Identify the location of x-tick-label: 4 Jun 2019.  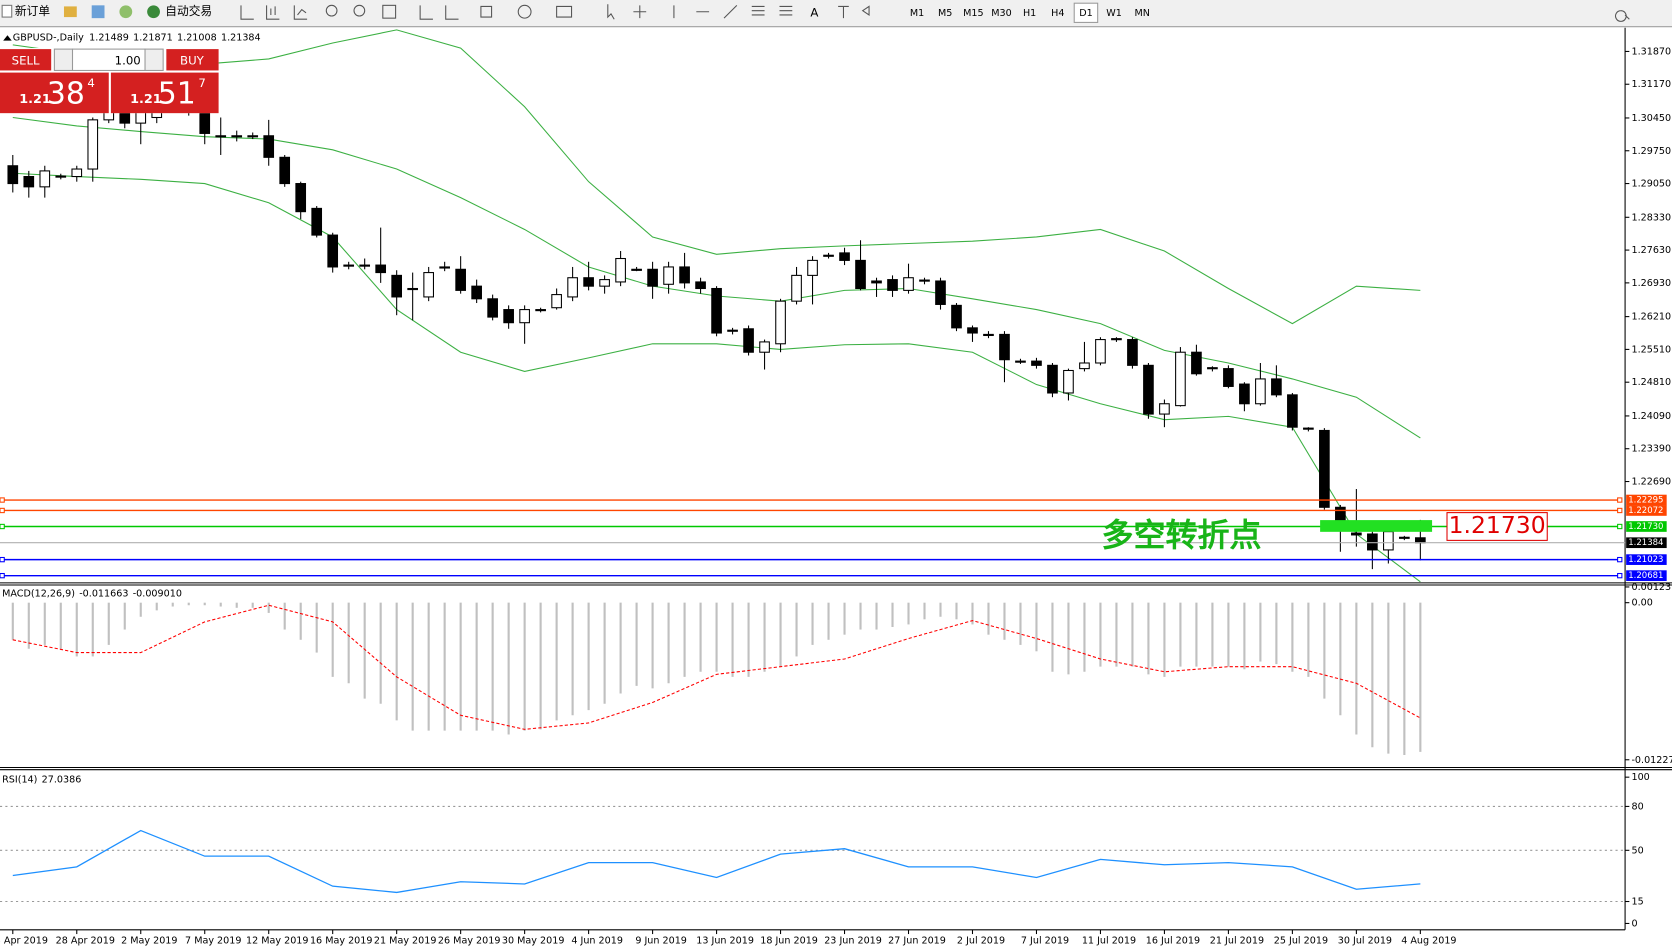
(597, 940).